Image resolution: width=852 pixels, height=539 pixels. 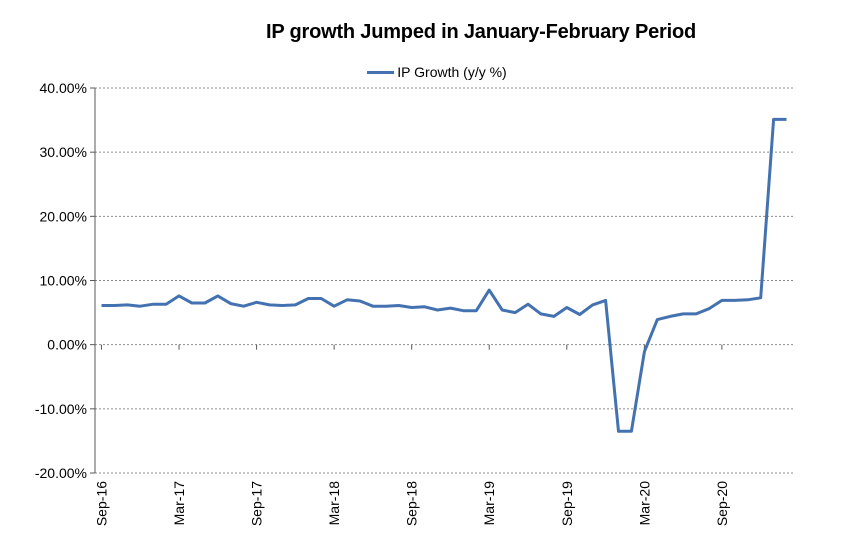 What do you see at coordinates (489, 503) in the screenshot?
I see `x-tick-label: Mar-19` at bounding box center [489, 503].